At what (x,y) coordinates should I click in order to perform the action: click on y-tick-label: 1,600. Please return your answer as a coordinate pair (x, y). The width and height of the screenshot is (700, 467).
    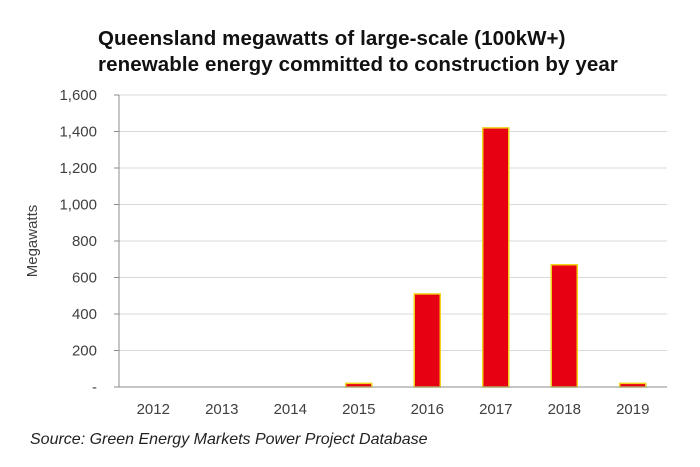
    Looking at the image, I should click on (78, 95).